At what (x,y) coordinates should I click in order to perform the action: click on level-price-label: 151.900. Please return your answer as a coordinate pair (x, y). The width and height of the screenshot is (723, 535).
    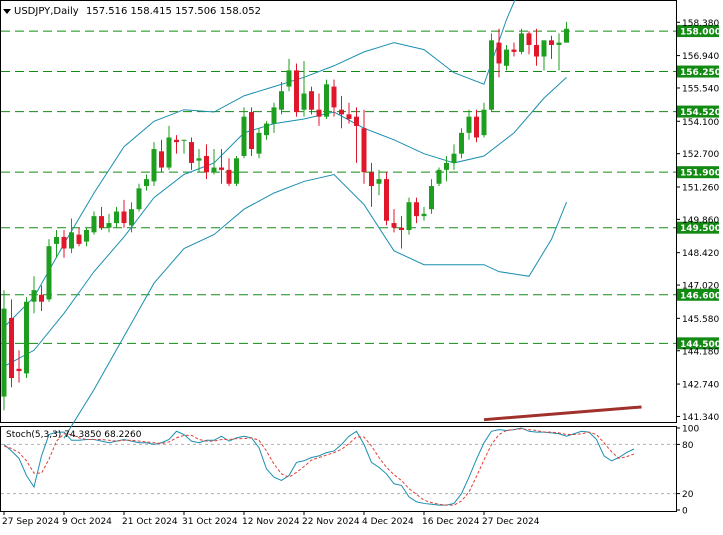
    Looking at the image, I should click on (700, 174).